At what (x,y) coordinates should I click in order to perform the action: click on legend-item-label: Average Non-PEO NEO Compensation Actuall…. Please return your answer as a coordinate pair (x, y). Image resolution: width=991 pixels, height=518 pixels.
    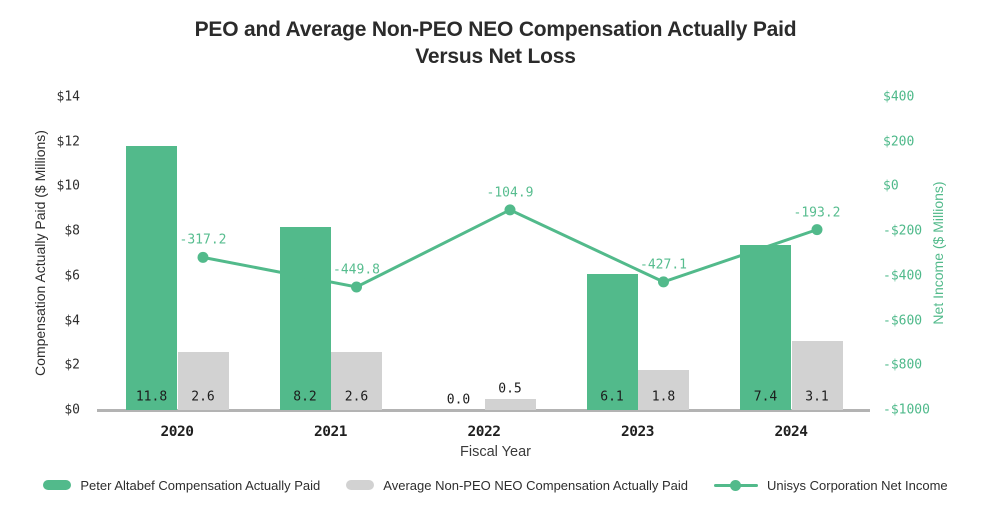
    Looking at the image, I should click on (535, 485).